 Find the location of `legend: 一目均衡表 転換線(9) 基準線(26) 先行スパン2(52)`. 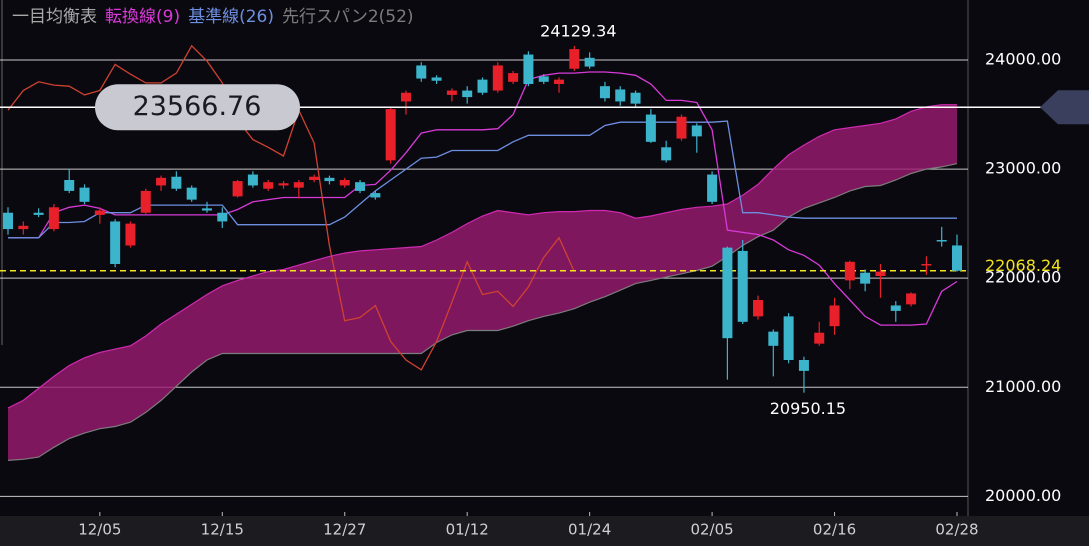

legend: 一目均衡表 転換線(9) 基準線(26) 先行スパン2(52) is located at coordinates (213, 17).